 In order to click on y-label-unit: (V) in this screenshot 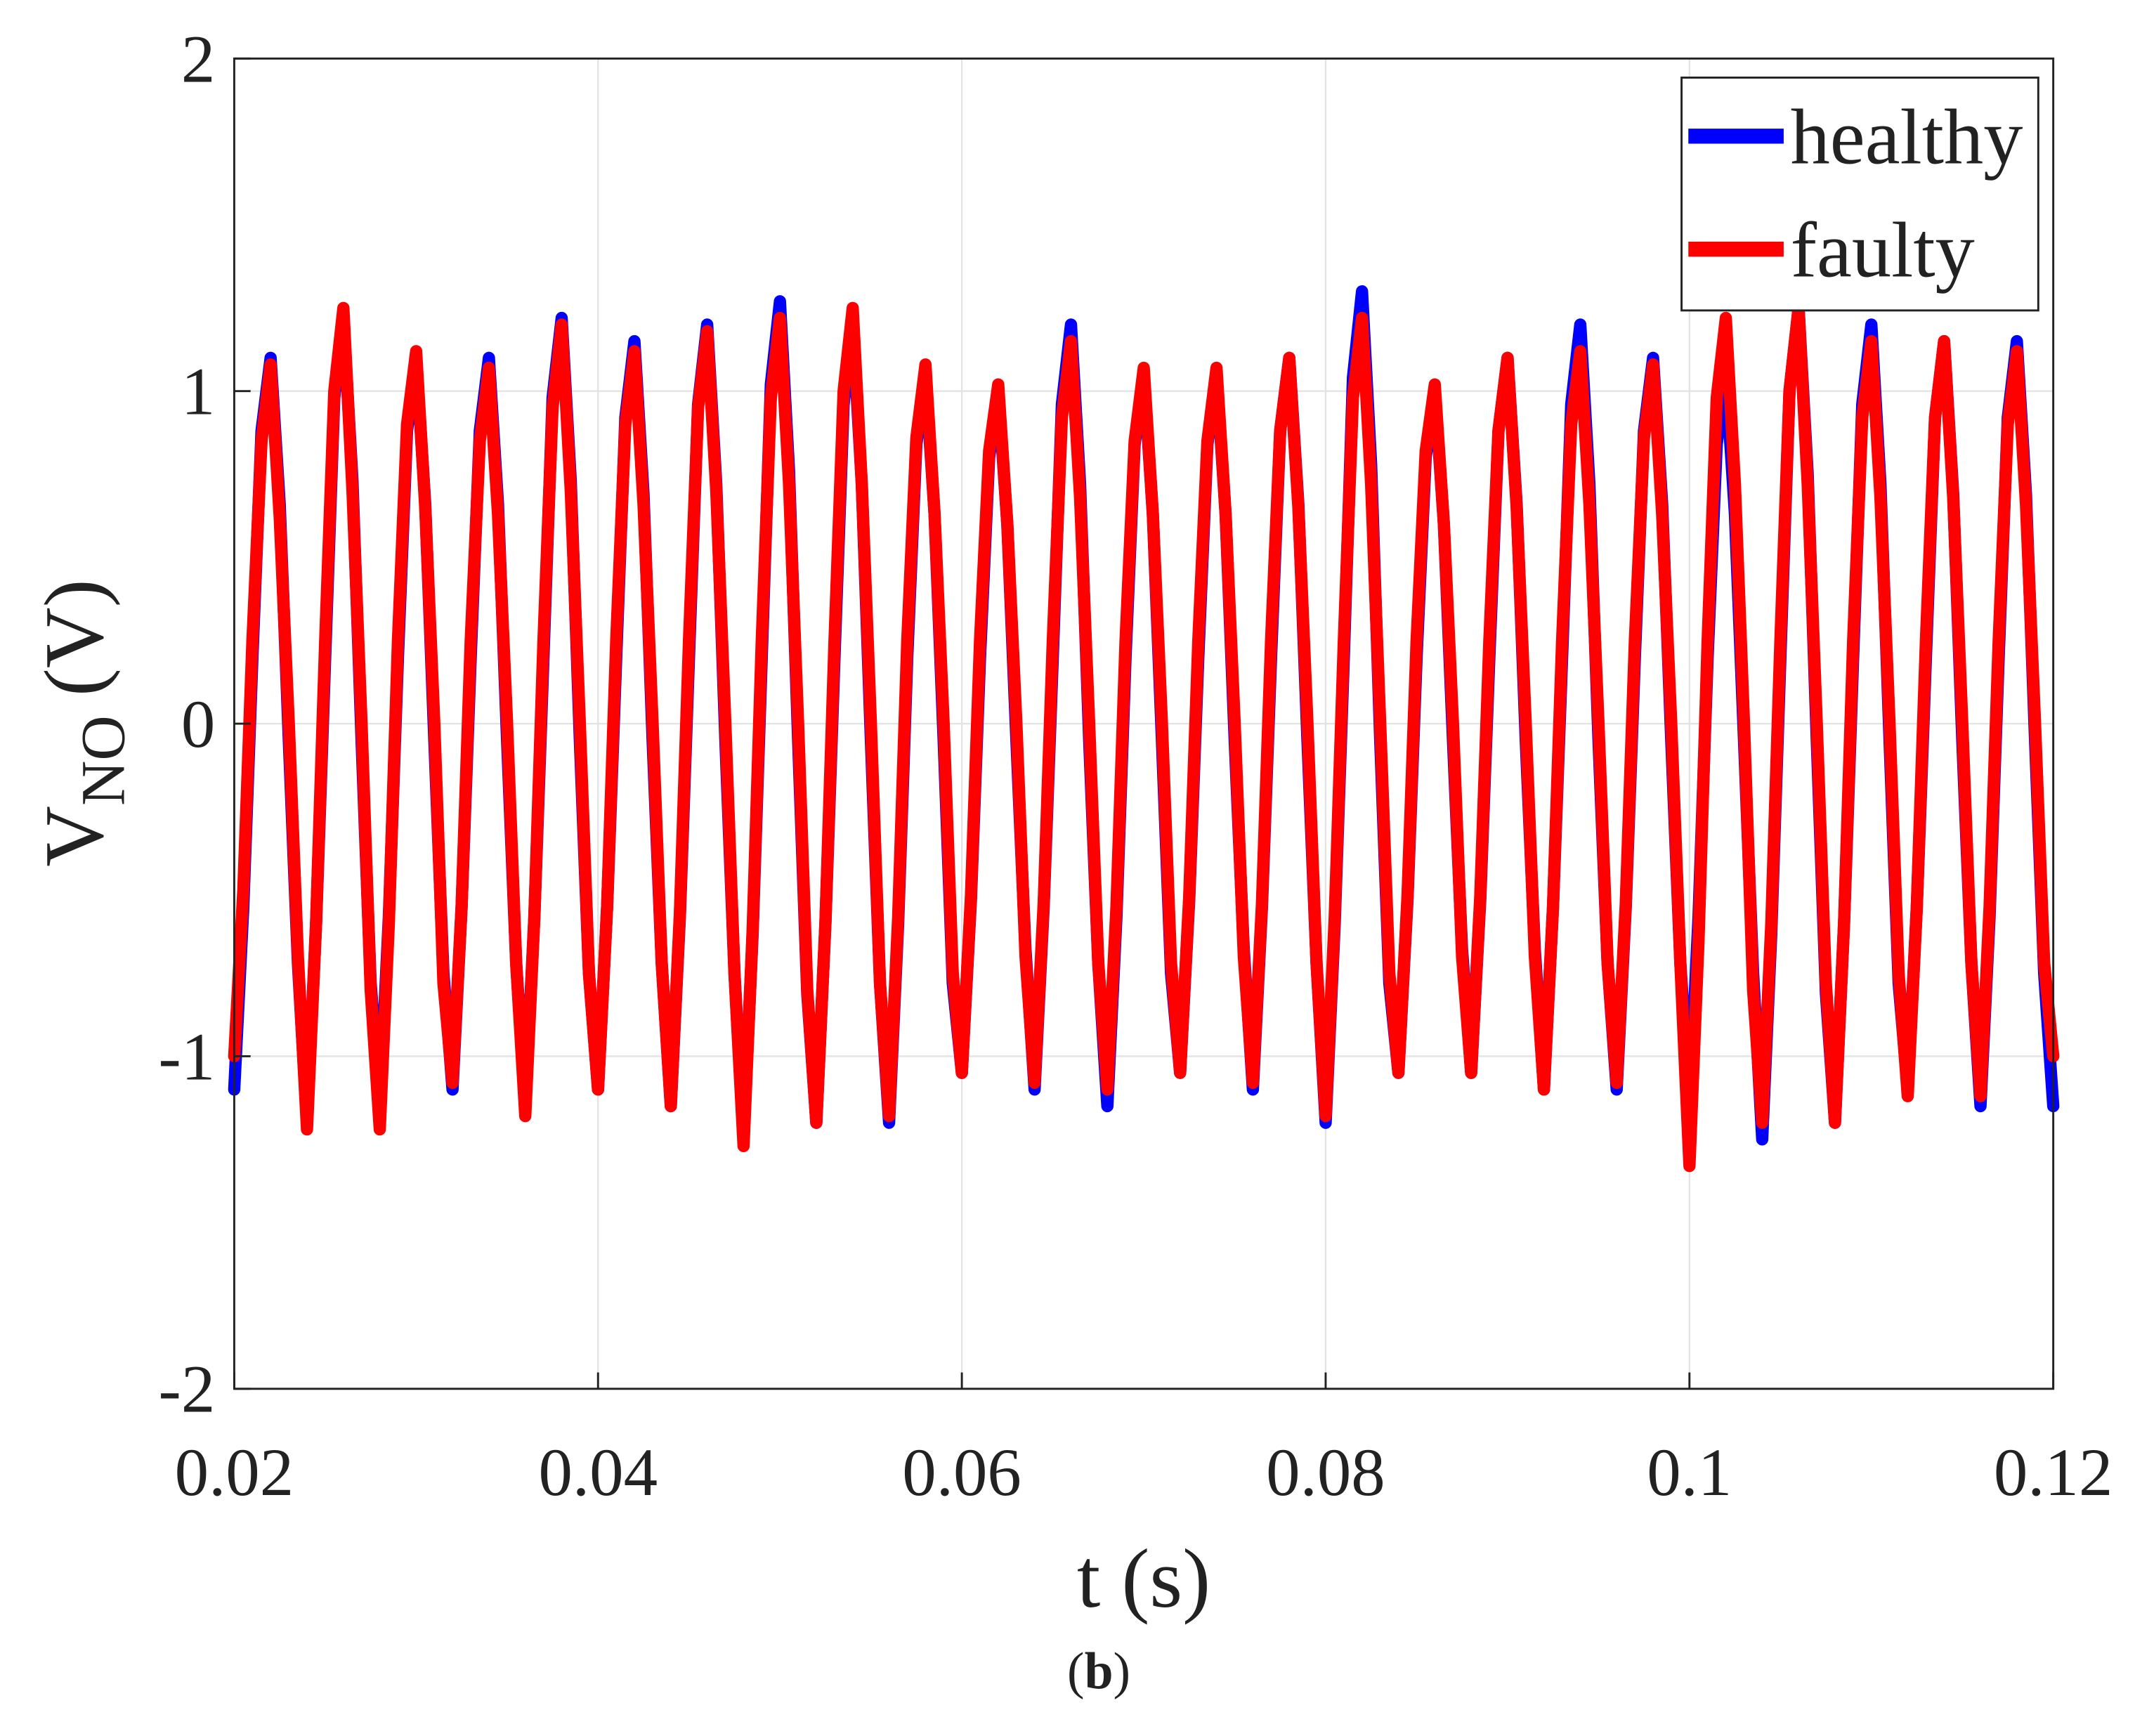, I will do `click(73, 637)`.